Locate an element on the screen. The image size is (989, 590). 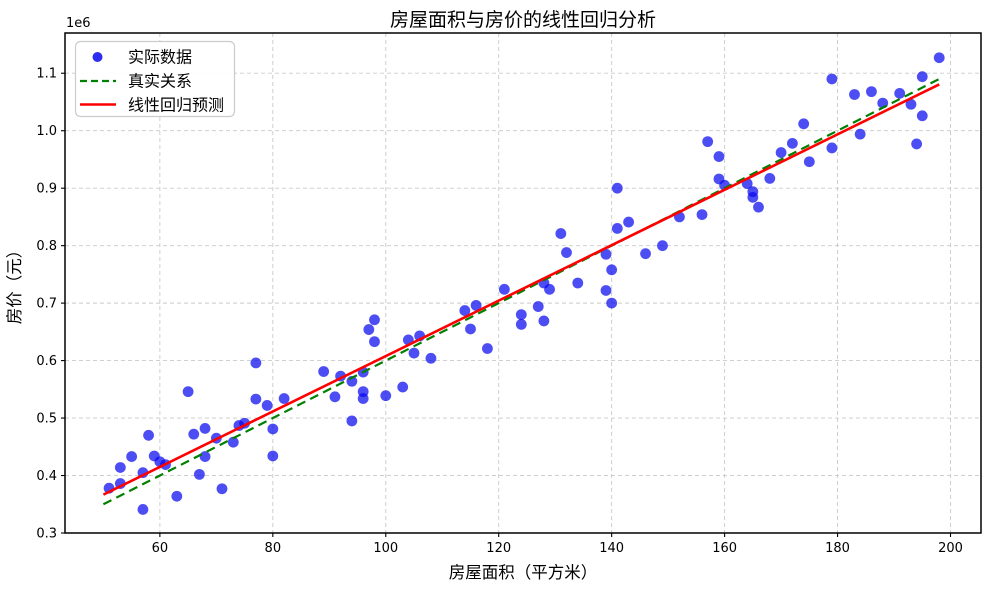
x-tick-label: 80 is located at coordinates (273, 548).